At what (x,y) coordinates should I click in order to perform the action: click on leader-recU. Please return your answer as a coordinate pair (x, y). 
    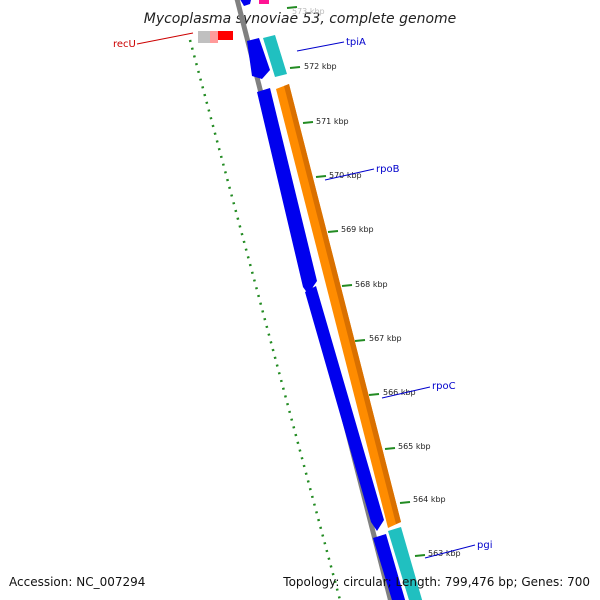
    Looking at the image, I should click on (165, 38).